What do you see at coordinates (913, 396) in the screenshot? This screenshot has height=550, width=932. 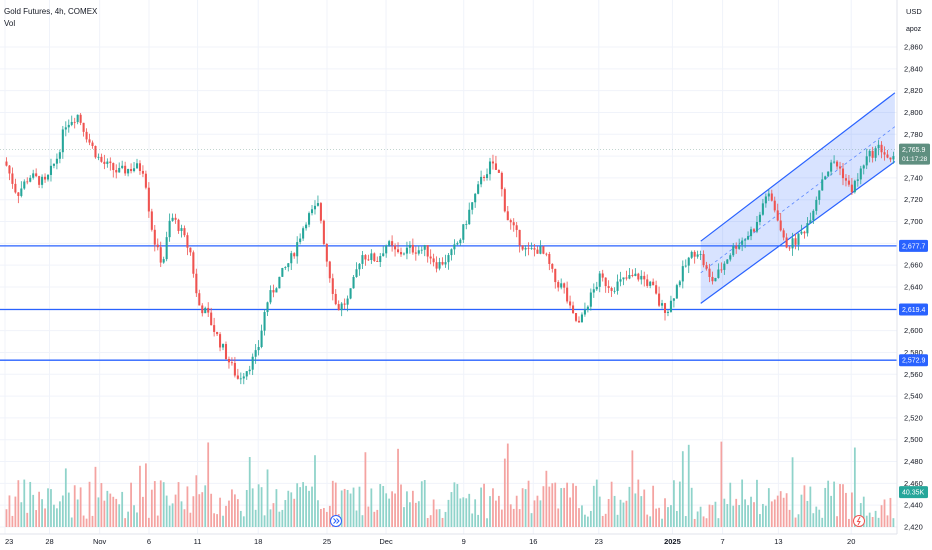 I see `price-tick-label: 2,540` at bounding box center [913, 396].